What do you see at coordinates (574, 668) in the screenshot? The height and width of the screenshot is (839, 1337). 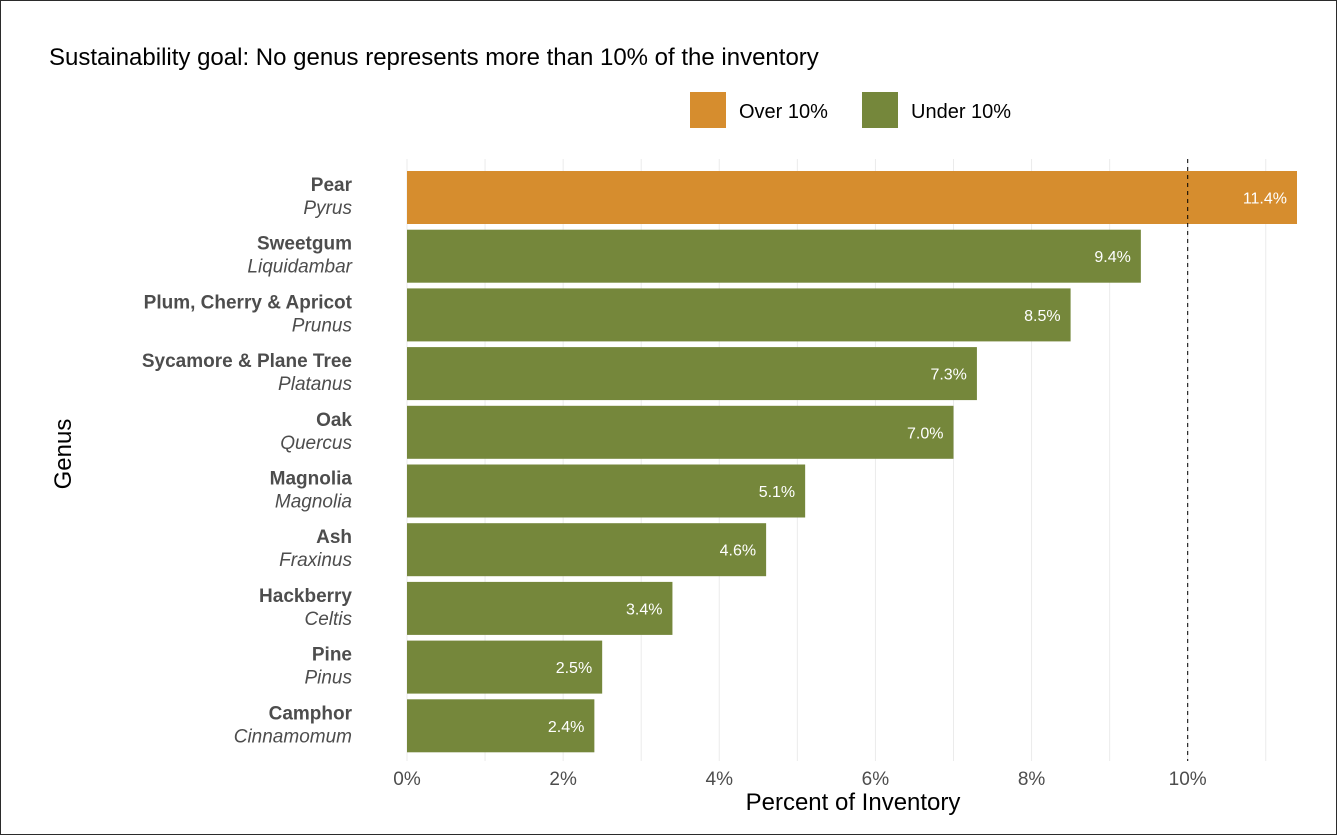 I see `bar-value-label: 2.5%` at bounding box center [574, 668].